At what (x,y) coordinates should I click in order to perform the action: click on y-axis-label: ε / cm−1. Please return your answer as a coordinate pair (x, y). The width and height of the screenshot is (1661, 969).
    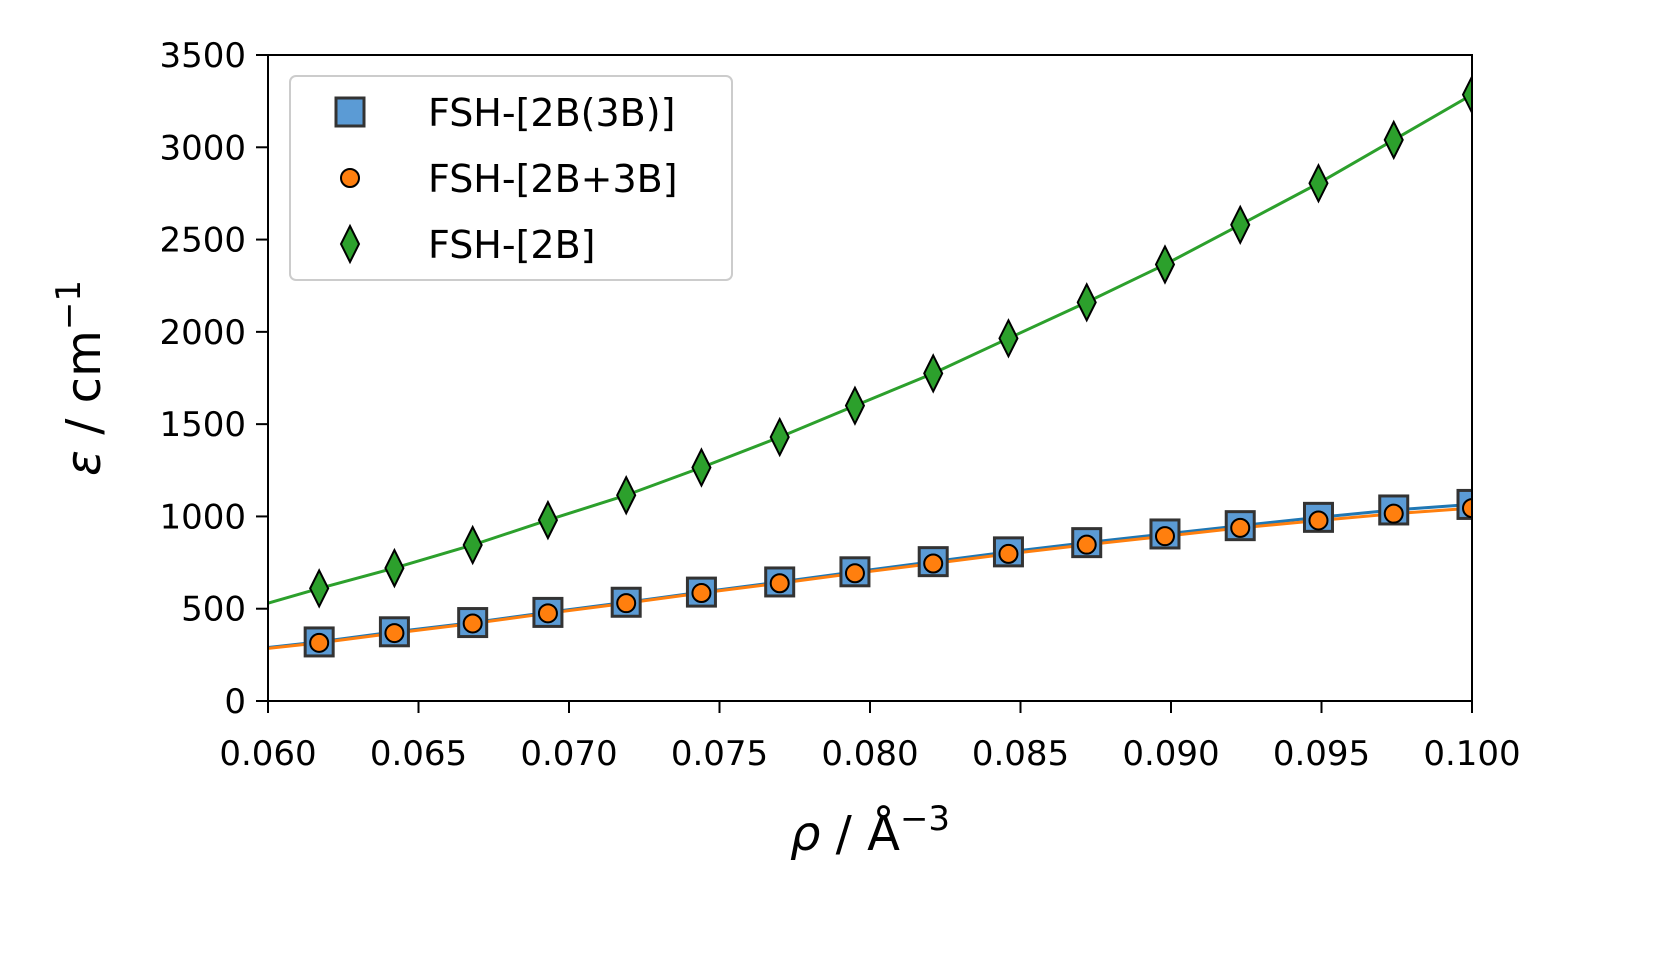
    Looking at the image, I should click on (80, 378).